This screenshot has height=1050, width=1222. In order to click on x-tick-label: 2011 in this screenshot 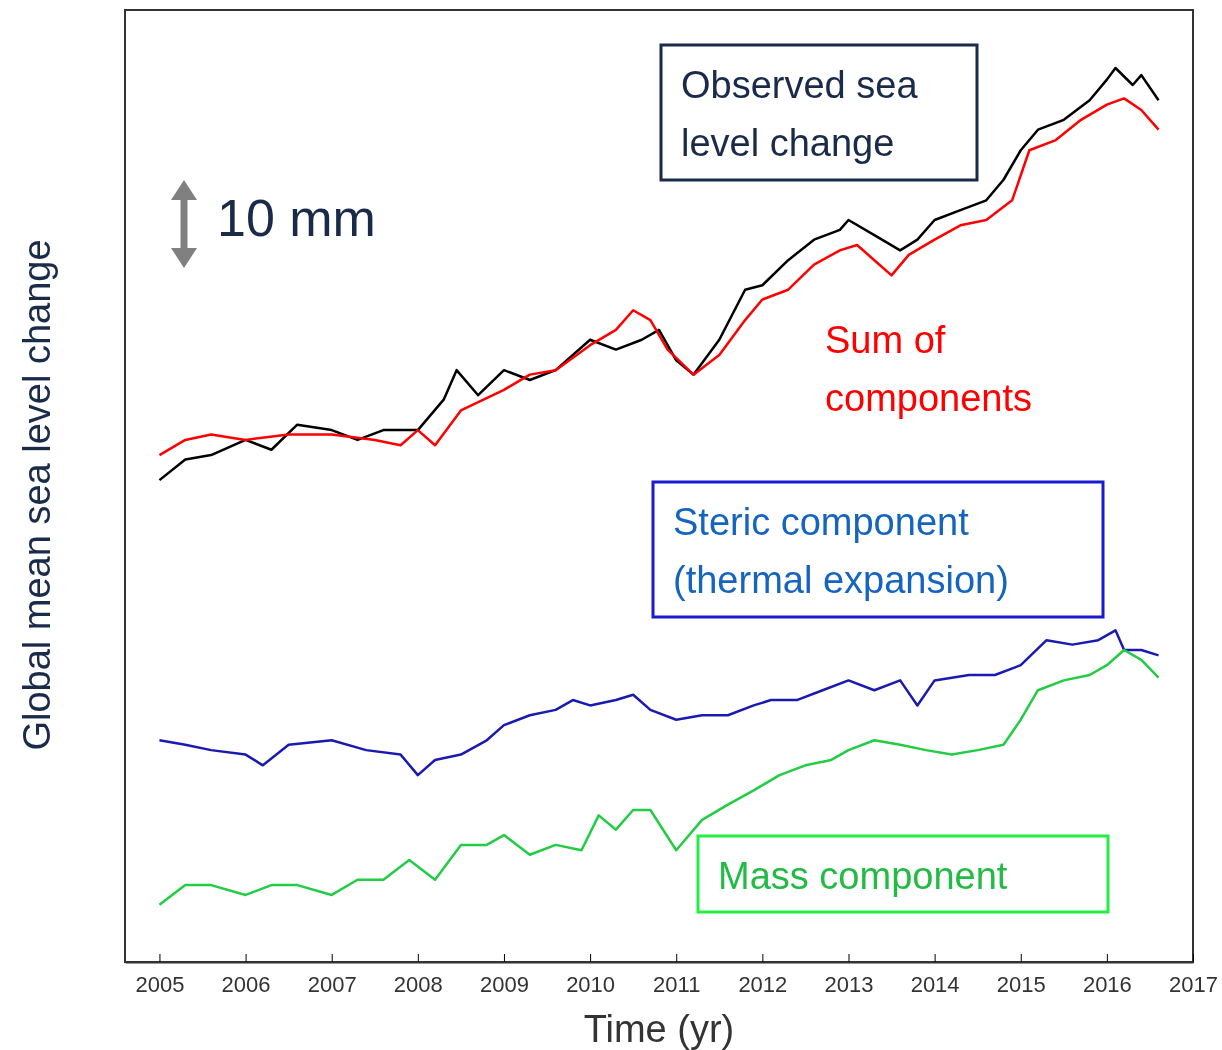, I will do `click(677, 984)`.